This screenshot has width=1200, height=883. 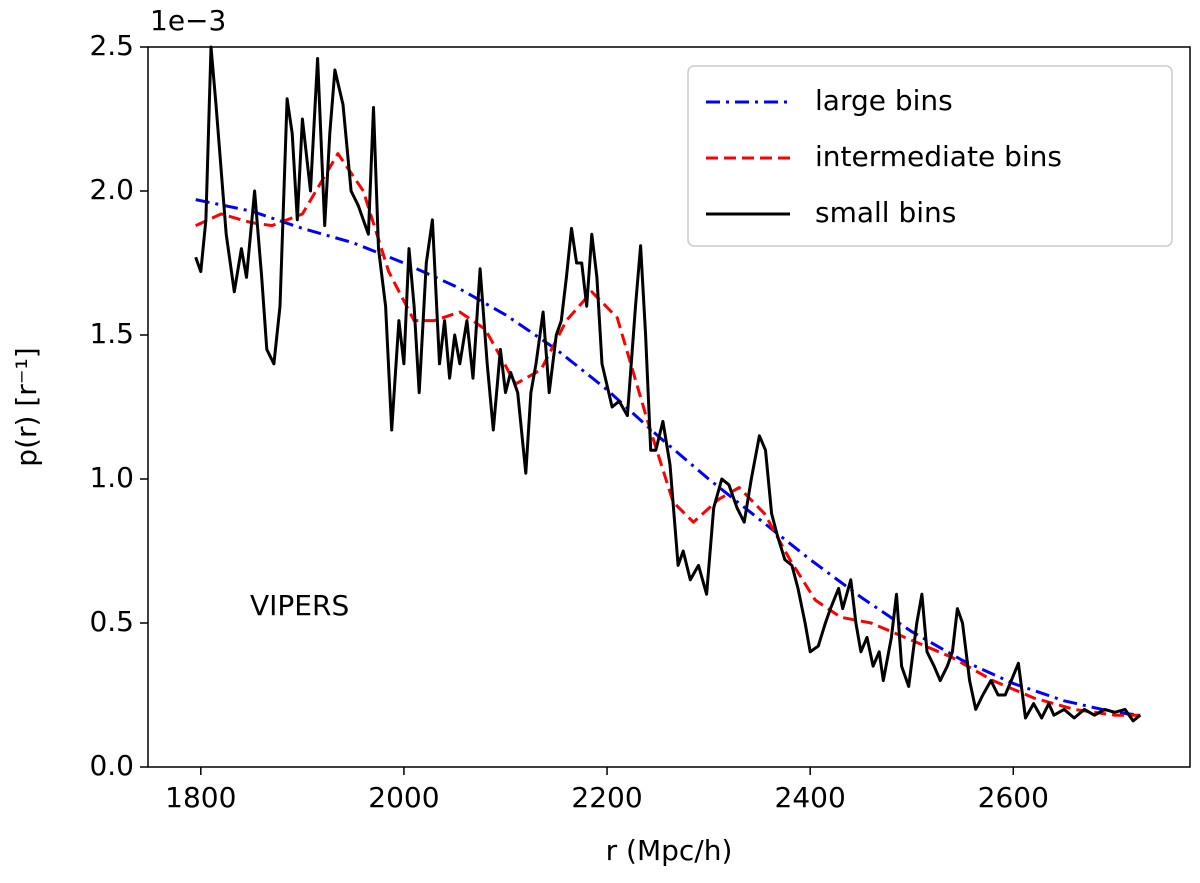 I want to click on x-tick-label: 1800, so click(x=200, y=797).